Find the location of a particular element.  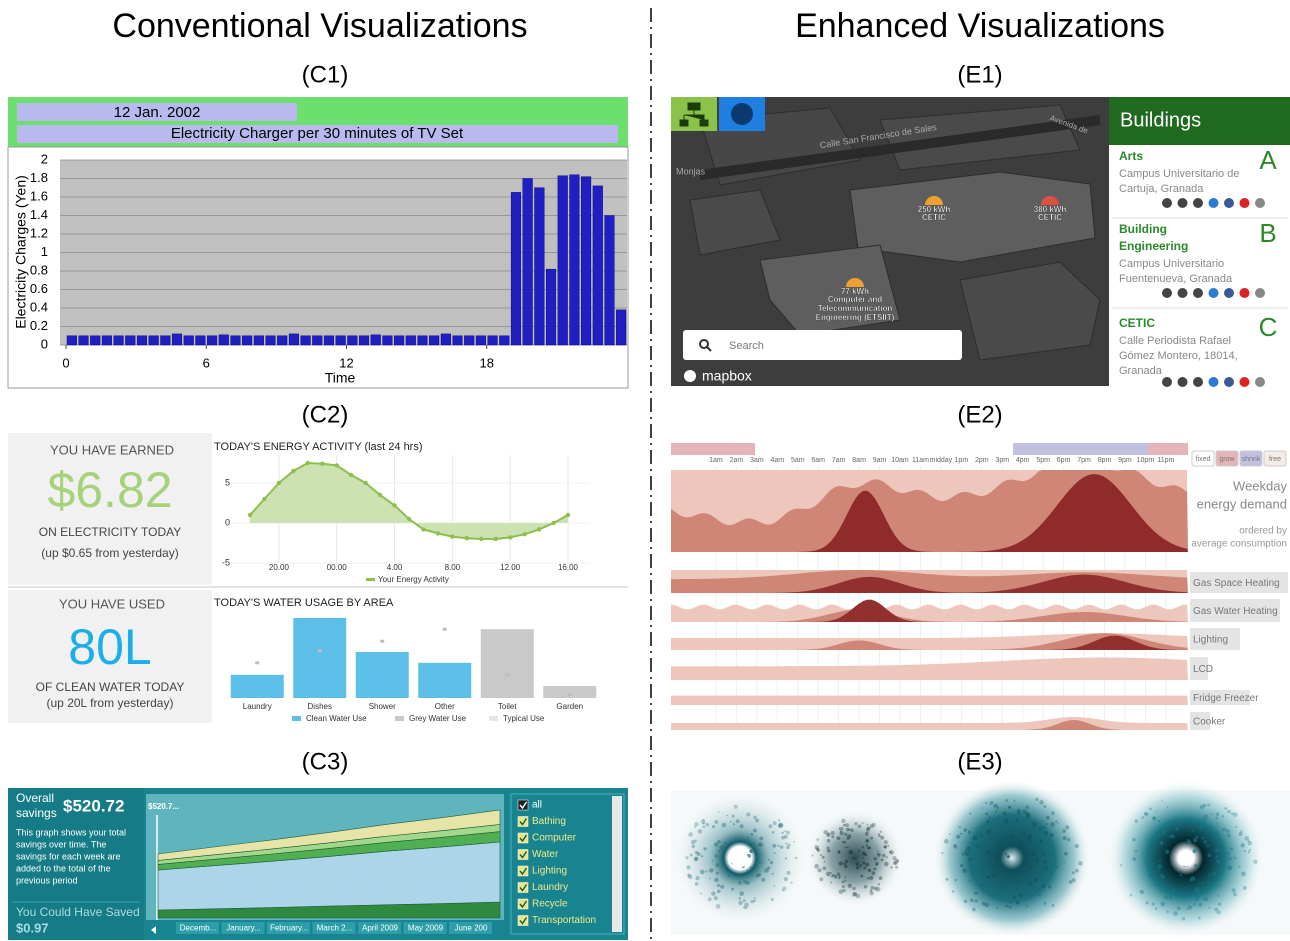

header-box is located at coordinates (317, 134).